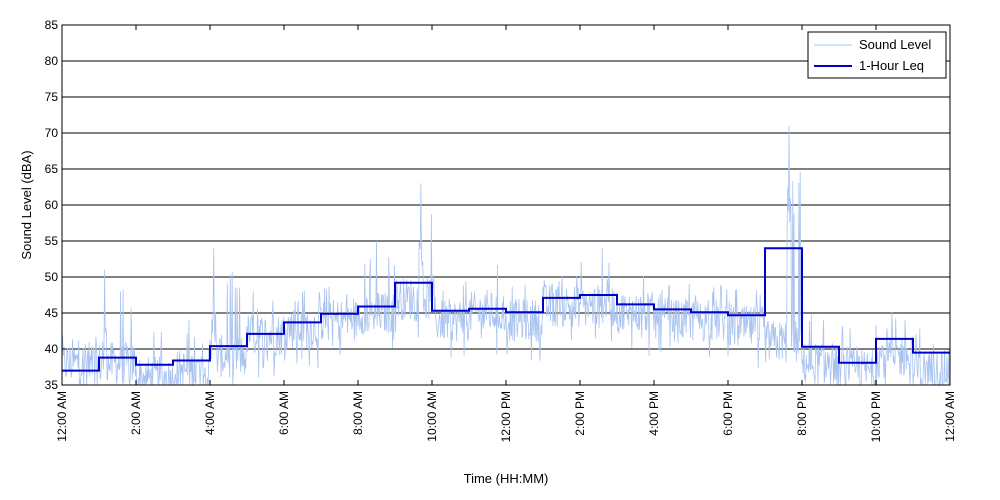 This screenshot has height=500, width=1000. What do you see at coordinates (728, 413) in the screenshot?
I see `x-tick-label: 6:00 PM` at bounding box center [728, 413].